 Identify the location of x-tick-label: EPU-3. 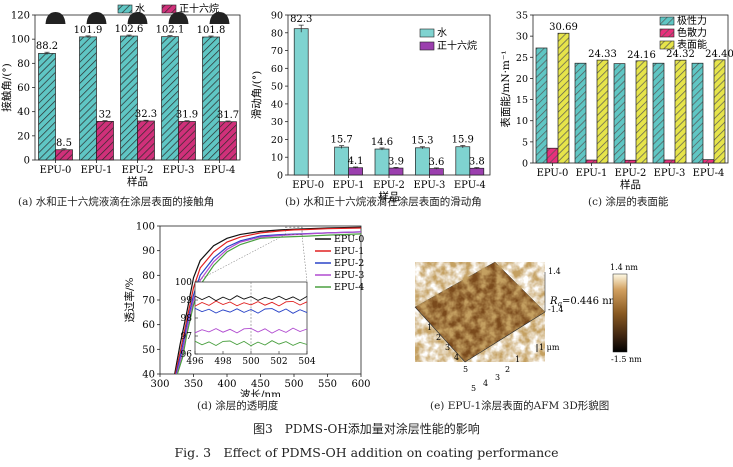
(670, 173).